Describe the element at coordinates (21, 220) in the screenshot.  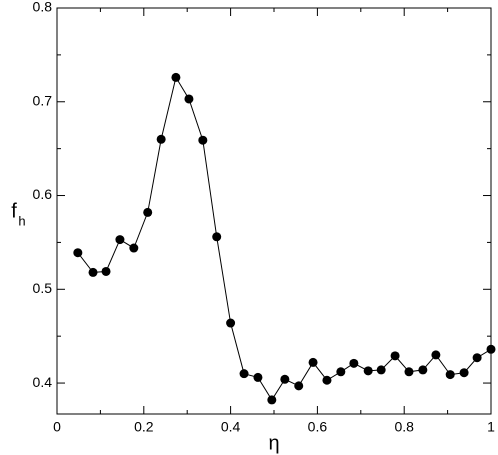
I see `y-axis-label-sub: h` at that location.